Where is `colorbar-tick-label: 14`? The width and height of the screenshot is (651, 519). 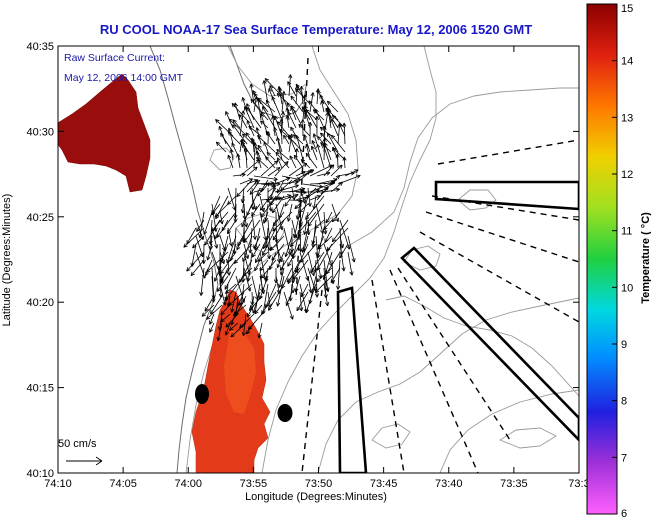
colorbar-tick-label: 14 is located at coordinates (627, 62).